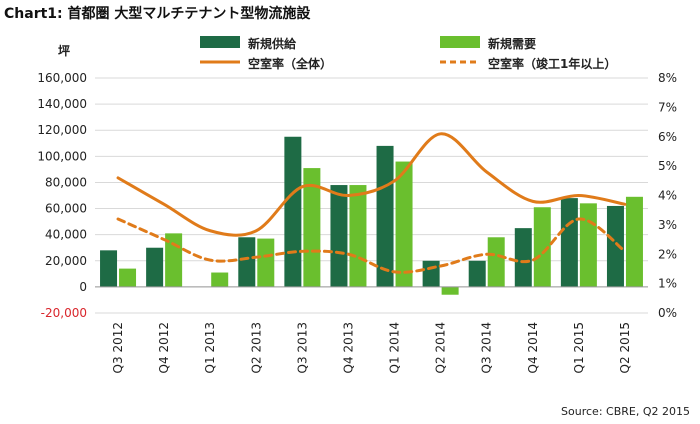 This screenshot has width=700, height=424. I want to click on right-tick-label: 5%, so click(667, 166).